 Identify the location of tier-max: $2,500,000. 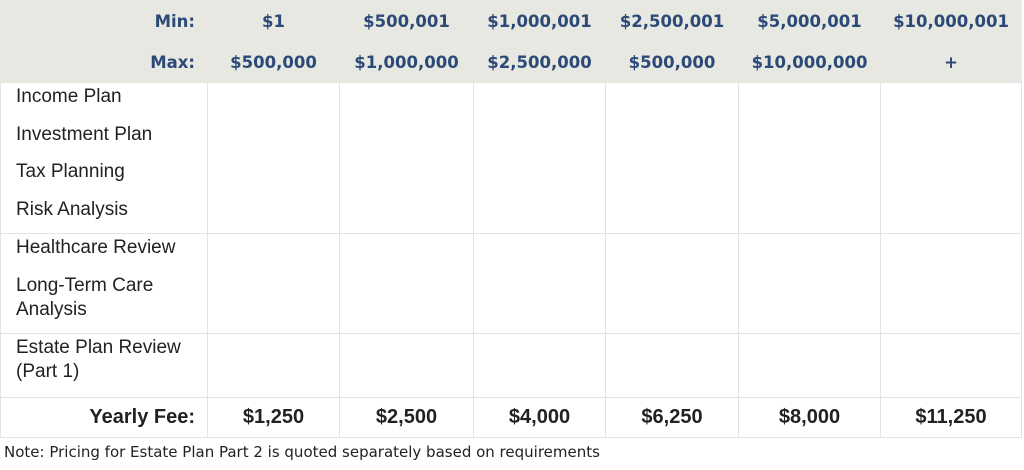
(539, 62).